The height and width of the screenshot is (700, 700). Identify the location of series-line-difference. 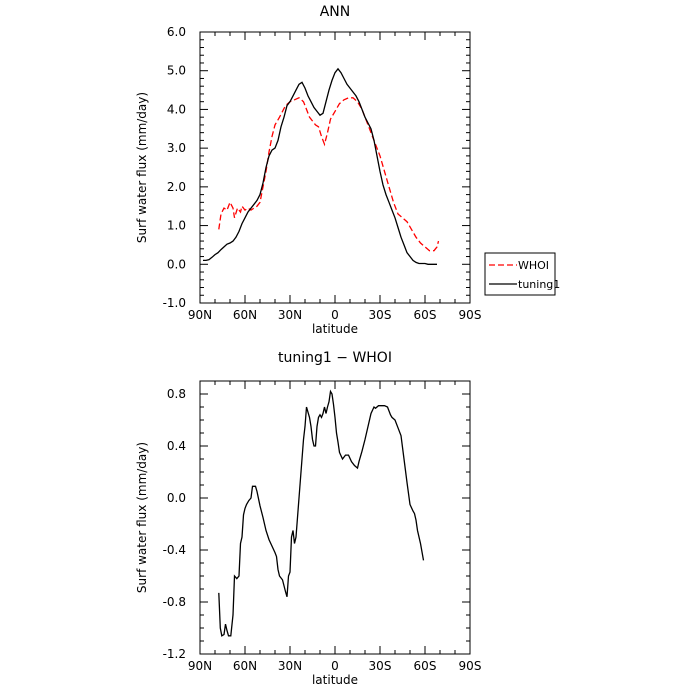
(321, 513).